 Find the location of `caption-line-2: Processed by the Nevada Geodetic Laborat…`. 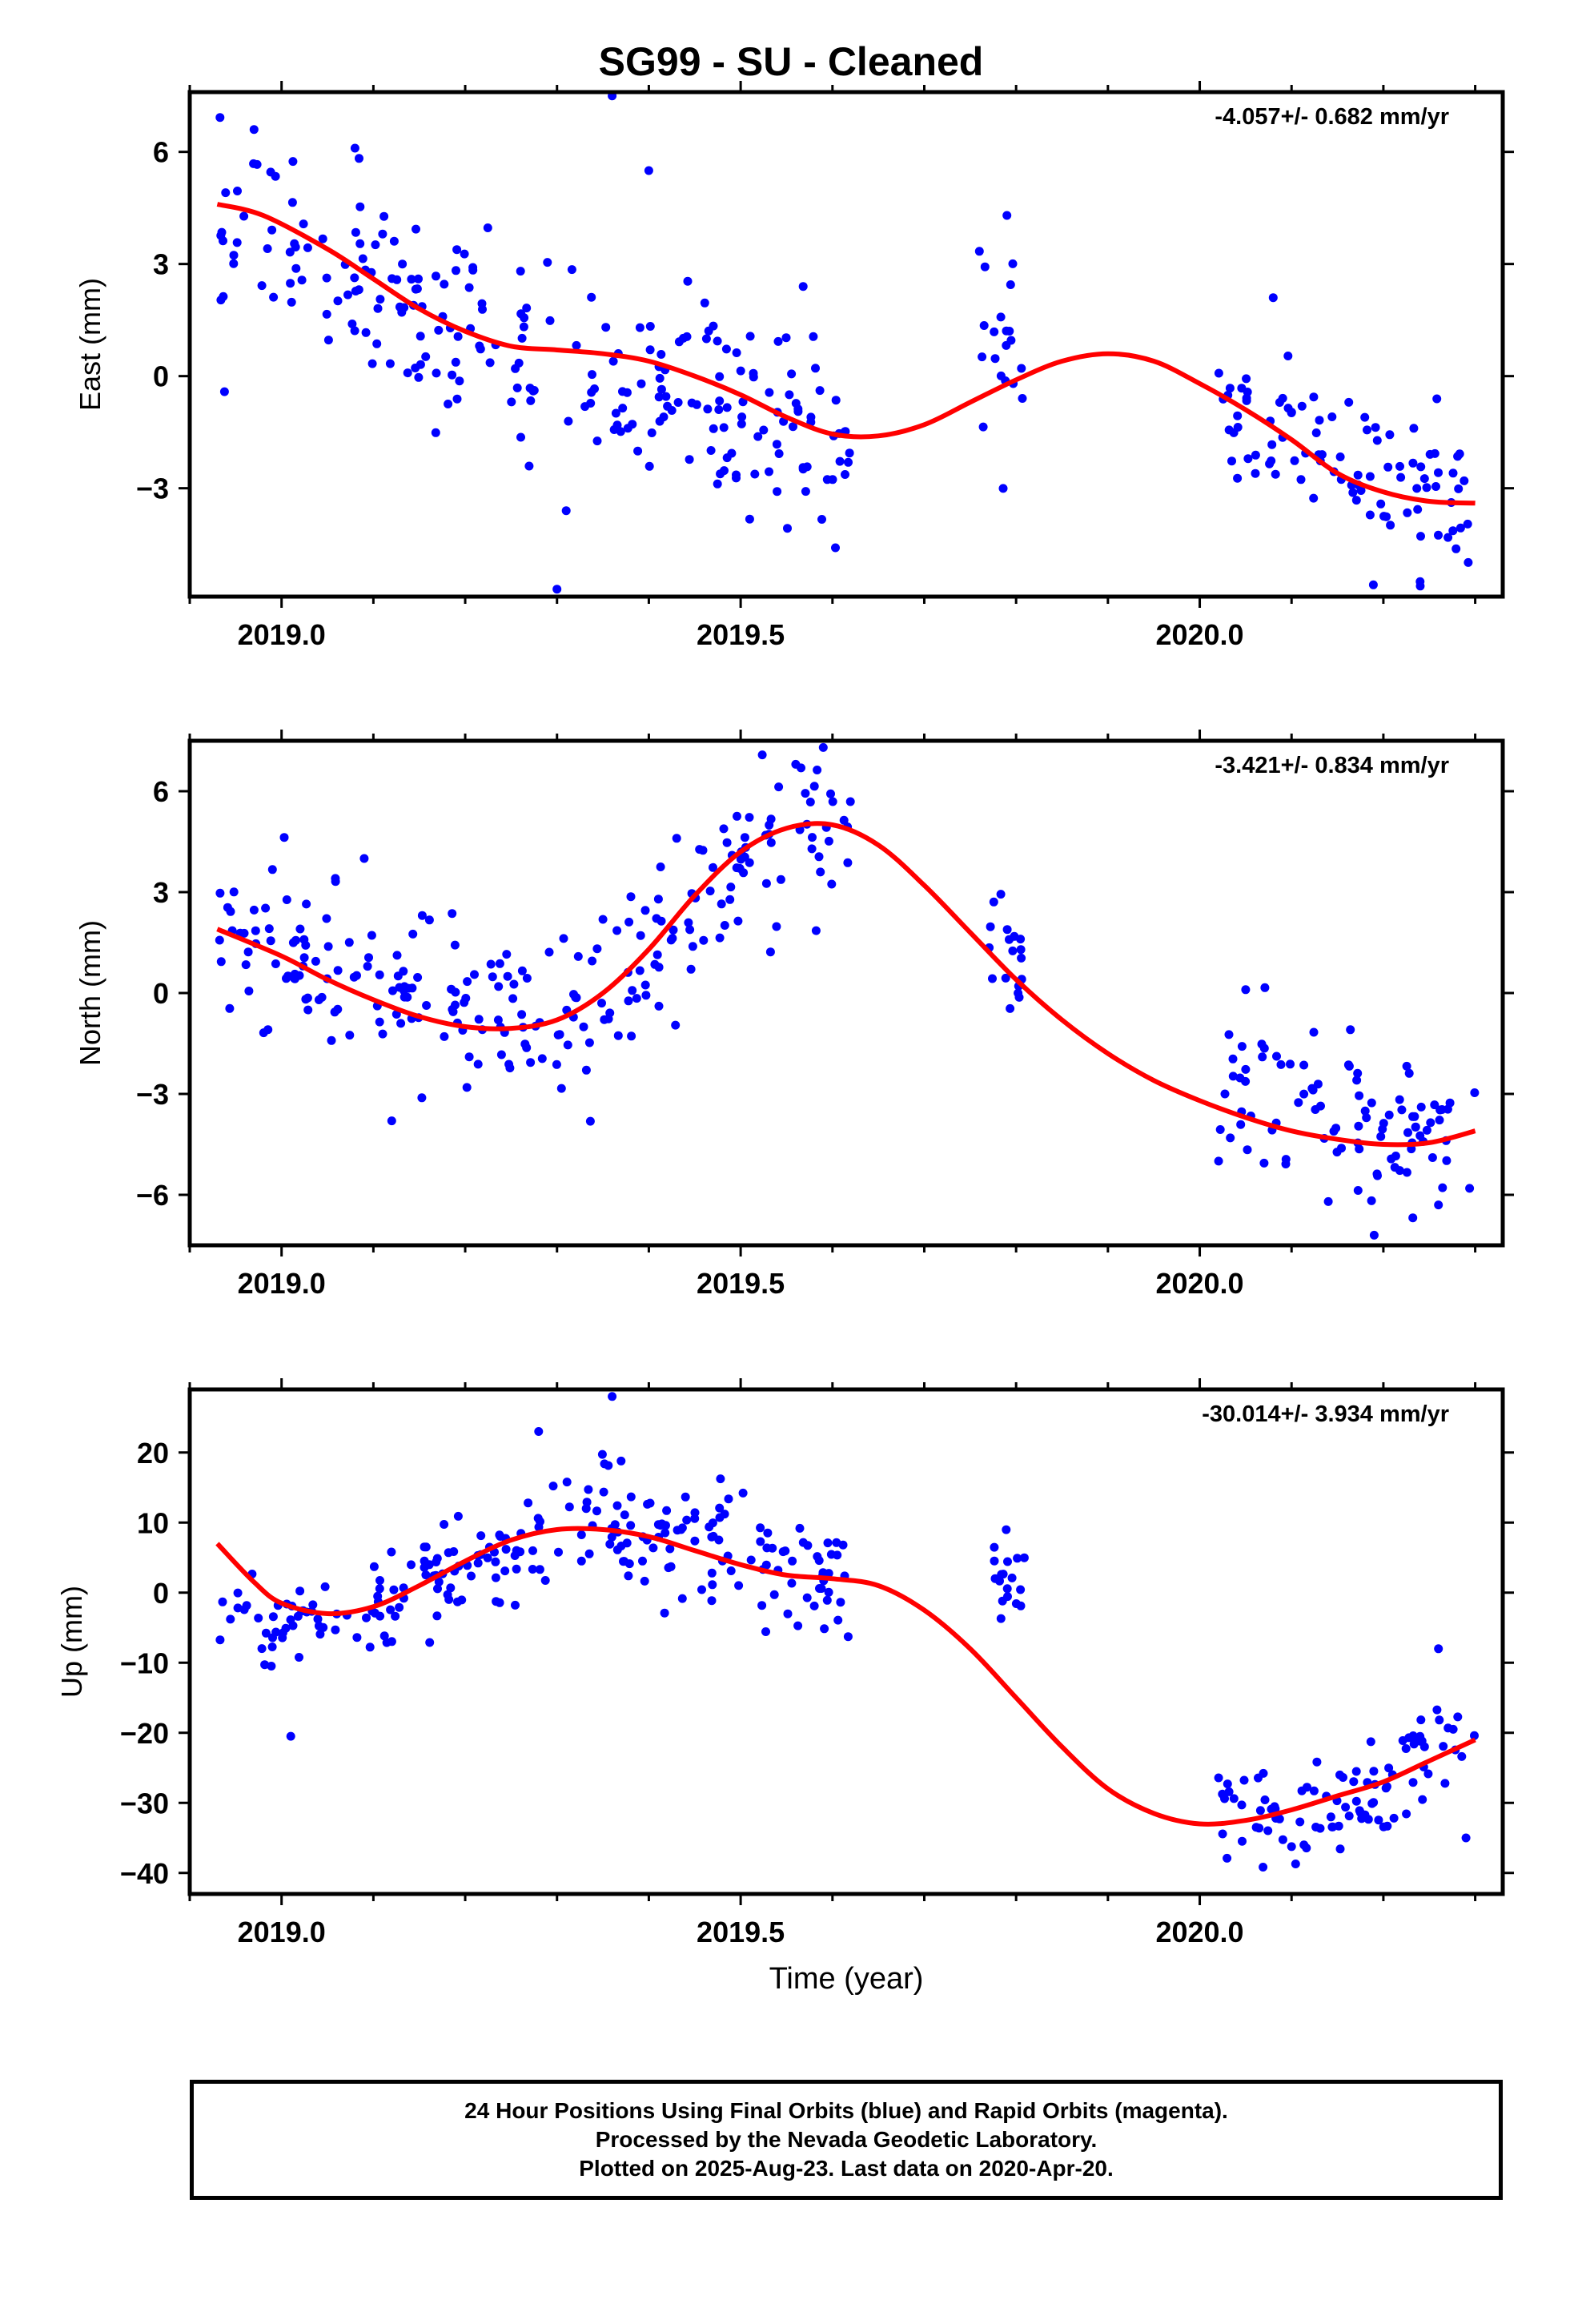

caption-line-2: Processed by the Nevada Geodetic Laborat… is located at coordinates (847, 2139).